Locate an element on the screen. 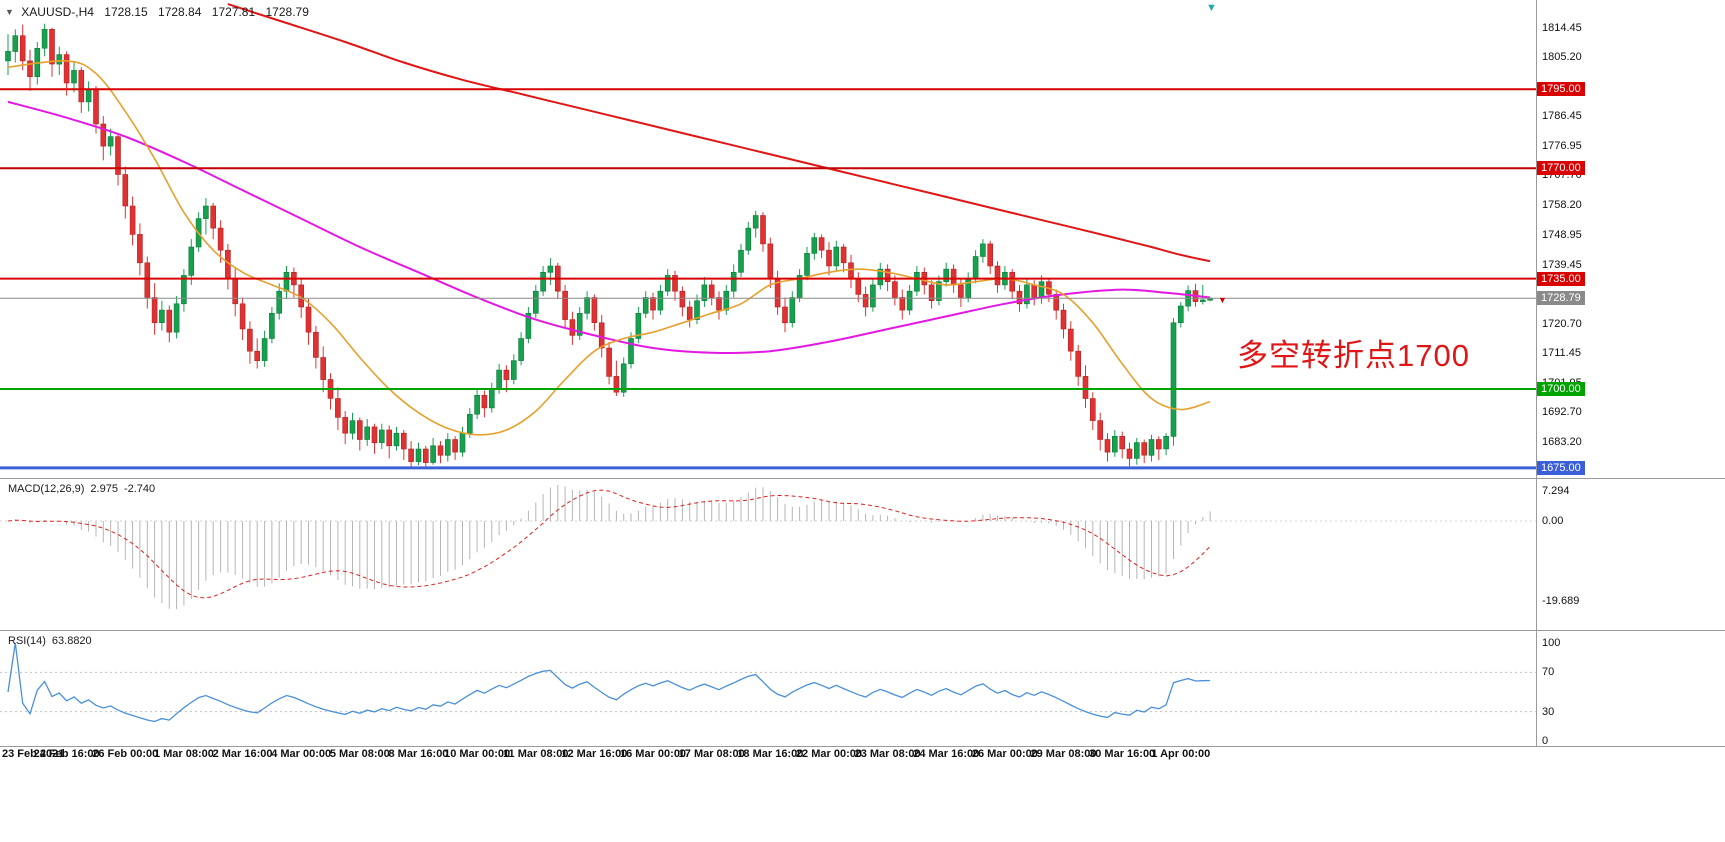 The width and height of the screenshot is (1725, 842). time-axis-label: 4 Mar 00:00 is located at coordinates (301, 754).